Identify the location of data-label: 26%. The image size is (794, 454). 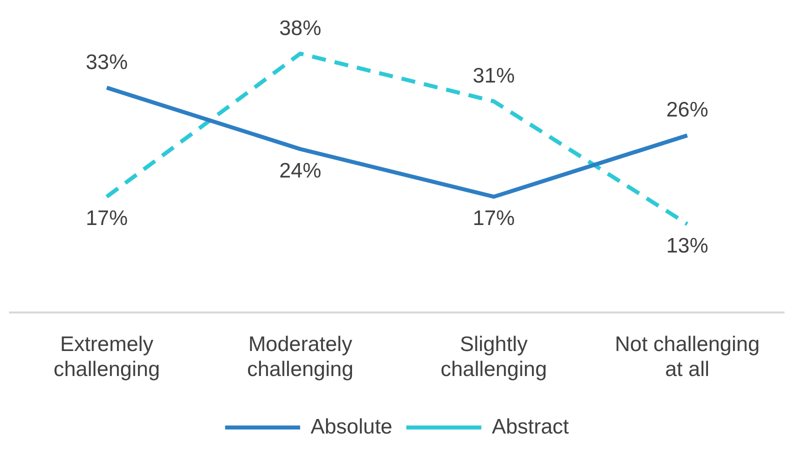
(687, 110).